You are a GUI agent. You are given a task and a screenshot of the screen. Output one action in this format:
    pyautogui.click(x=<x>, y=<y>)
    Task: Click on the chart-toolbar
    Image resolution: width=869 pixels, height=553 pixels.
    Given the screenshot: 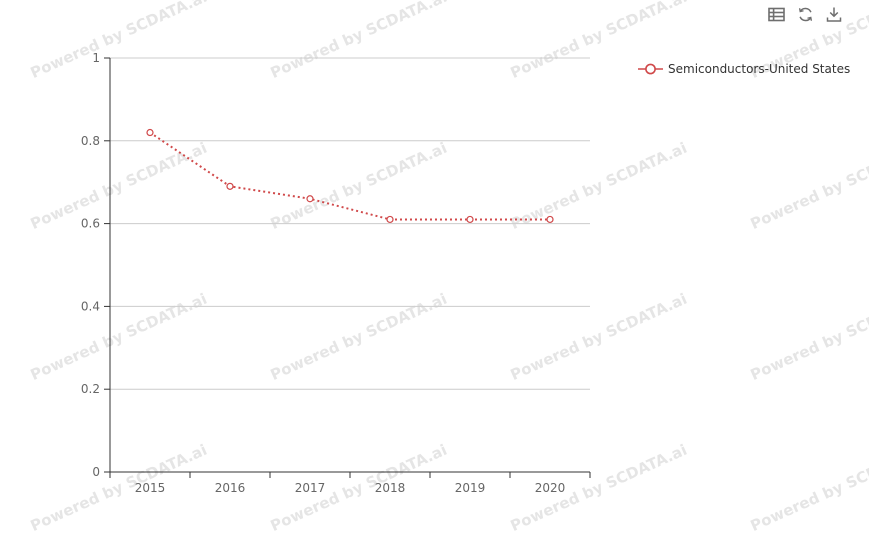 What is the action you would take?
    pyautogui.click(x=805, y=14)
    